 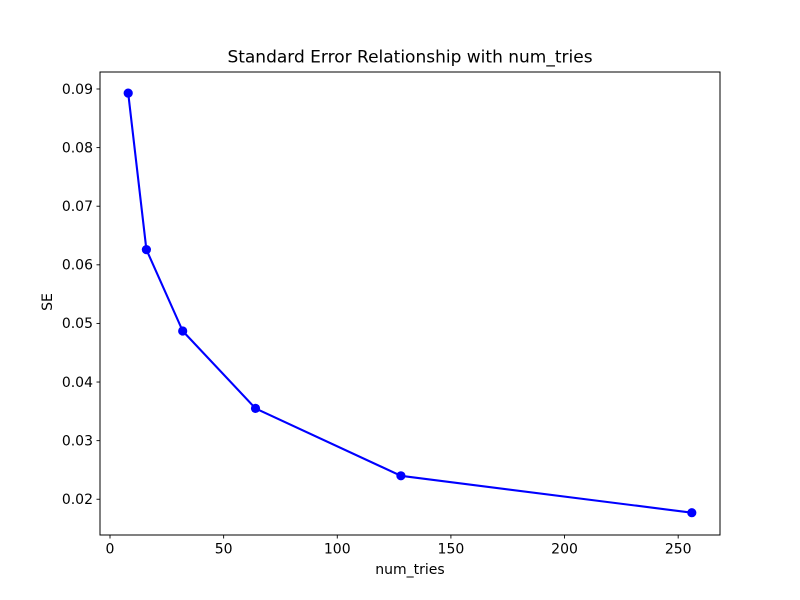 What do you see at coordinates (77, 324) in the screenshot?
I see `y-tick-label: 0.05` at bounding box center [77, 324].